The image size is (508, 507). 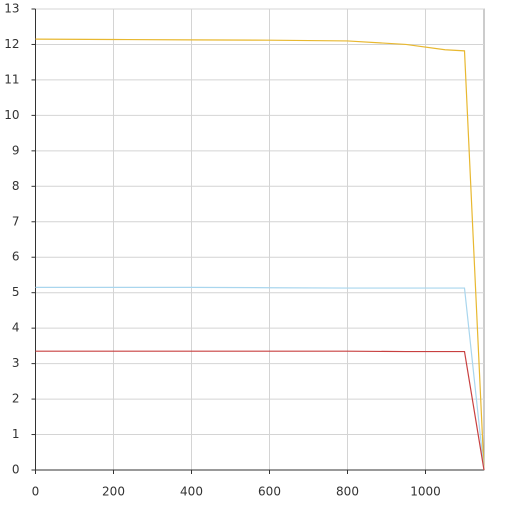 I want to click on x-tick-label: 400, so click(x=191, y=492).